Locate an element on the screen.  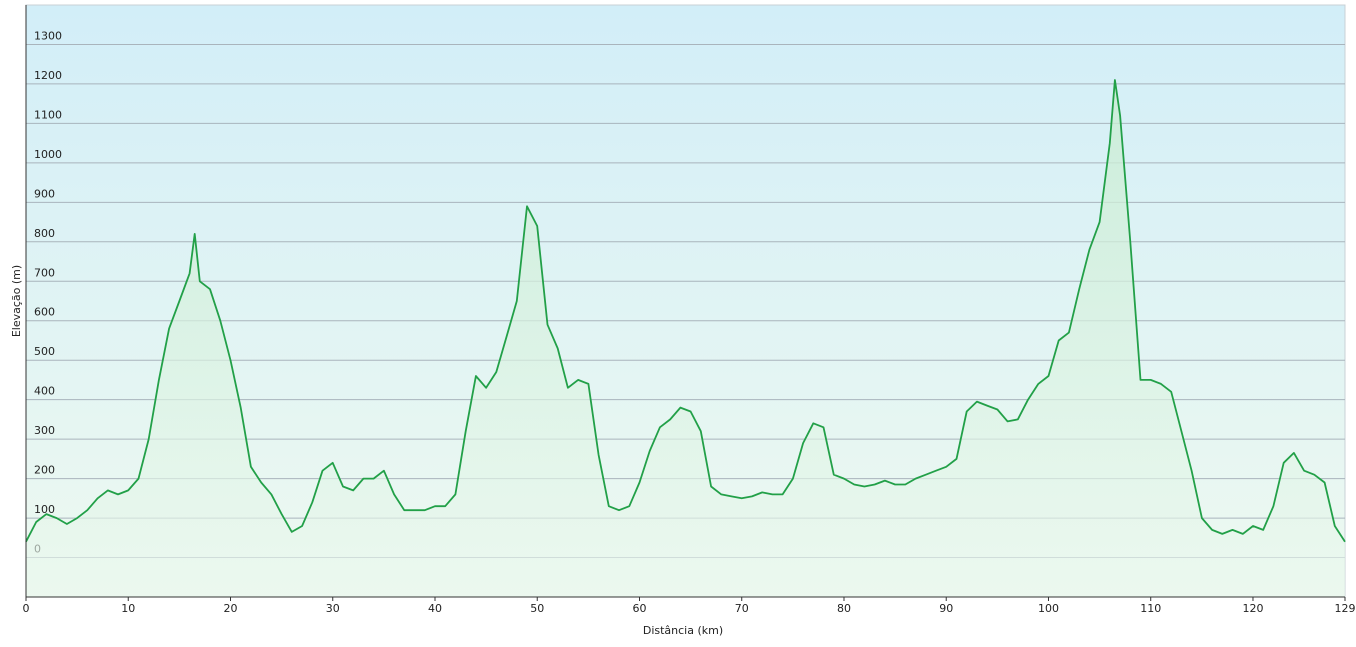
y-tick-label: 1200 is located at coordinates (48, 75).